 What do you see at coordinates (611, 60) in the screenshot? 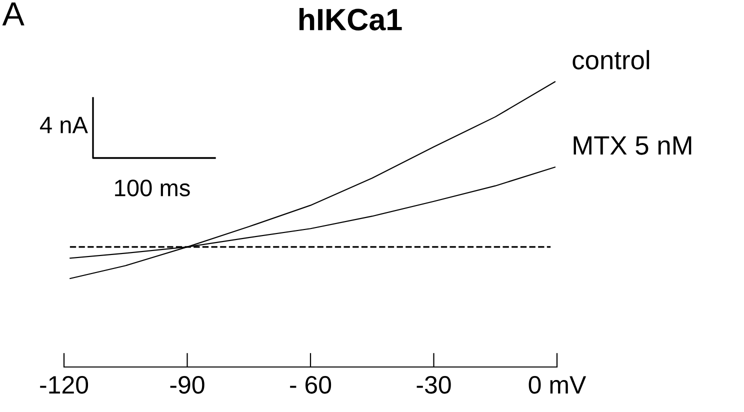
I see `series-label: control` at bounding box center [611, 60].